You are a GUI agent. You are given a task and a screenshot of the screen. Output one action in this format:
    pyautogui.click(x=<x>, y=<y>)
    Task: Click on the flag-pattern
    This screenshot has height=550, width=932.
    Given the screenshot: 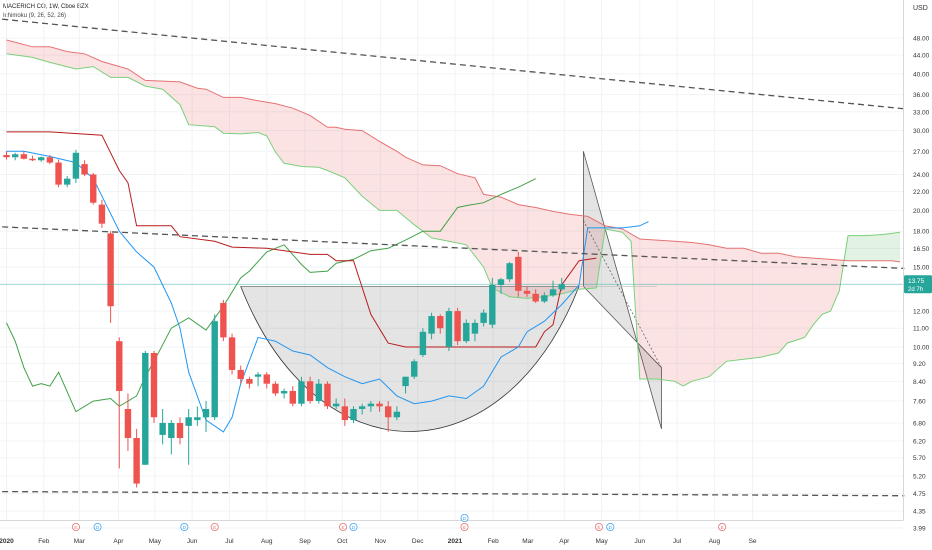 What is the action you would take?
    pyautogui.click(x=622, y=290)
    